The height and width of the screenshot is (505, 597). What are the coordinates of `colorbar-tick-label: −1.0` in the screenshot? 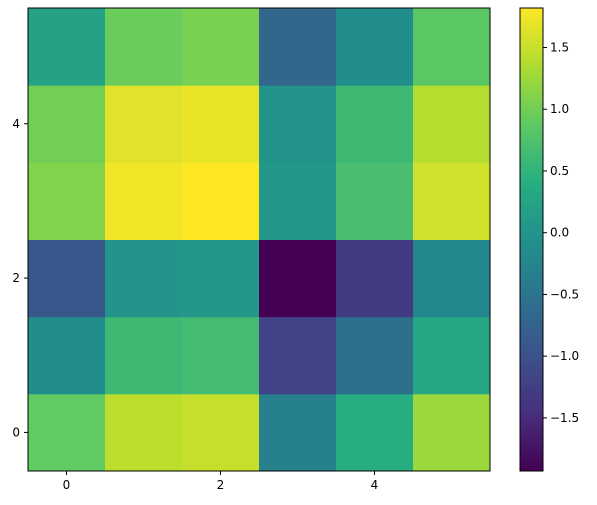 It's located at (564, 356).